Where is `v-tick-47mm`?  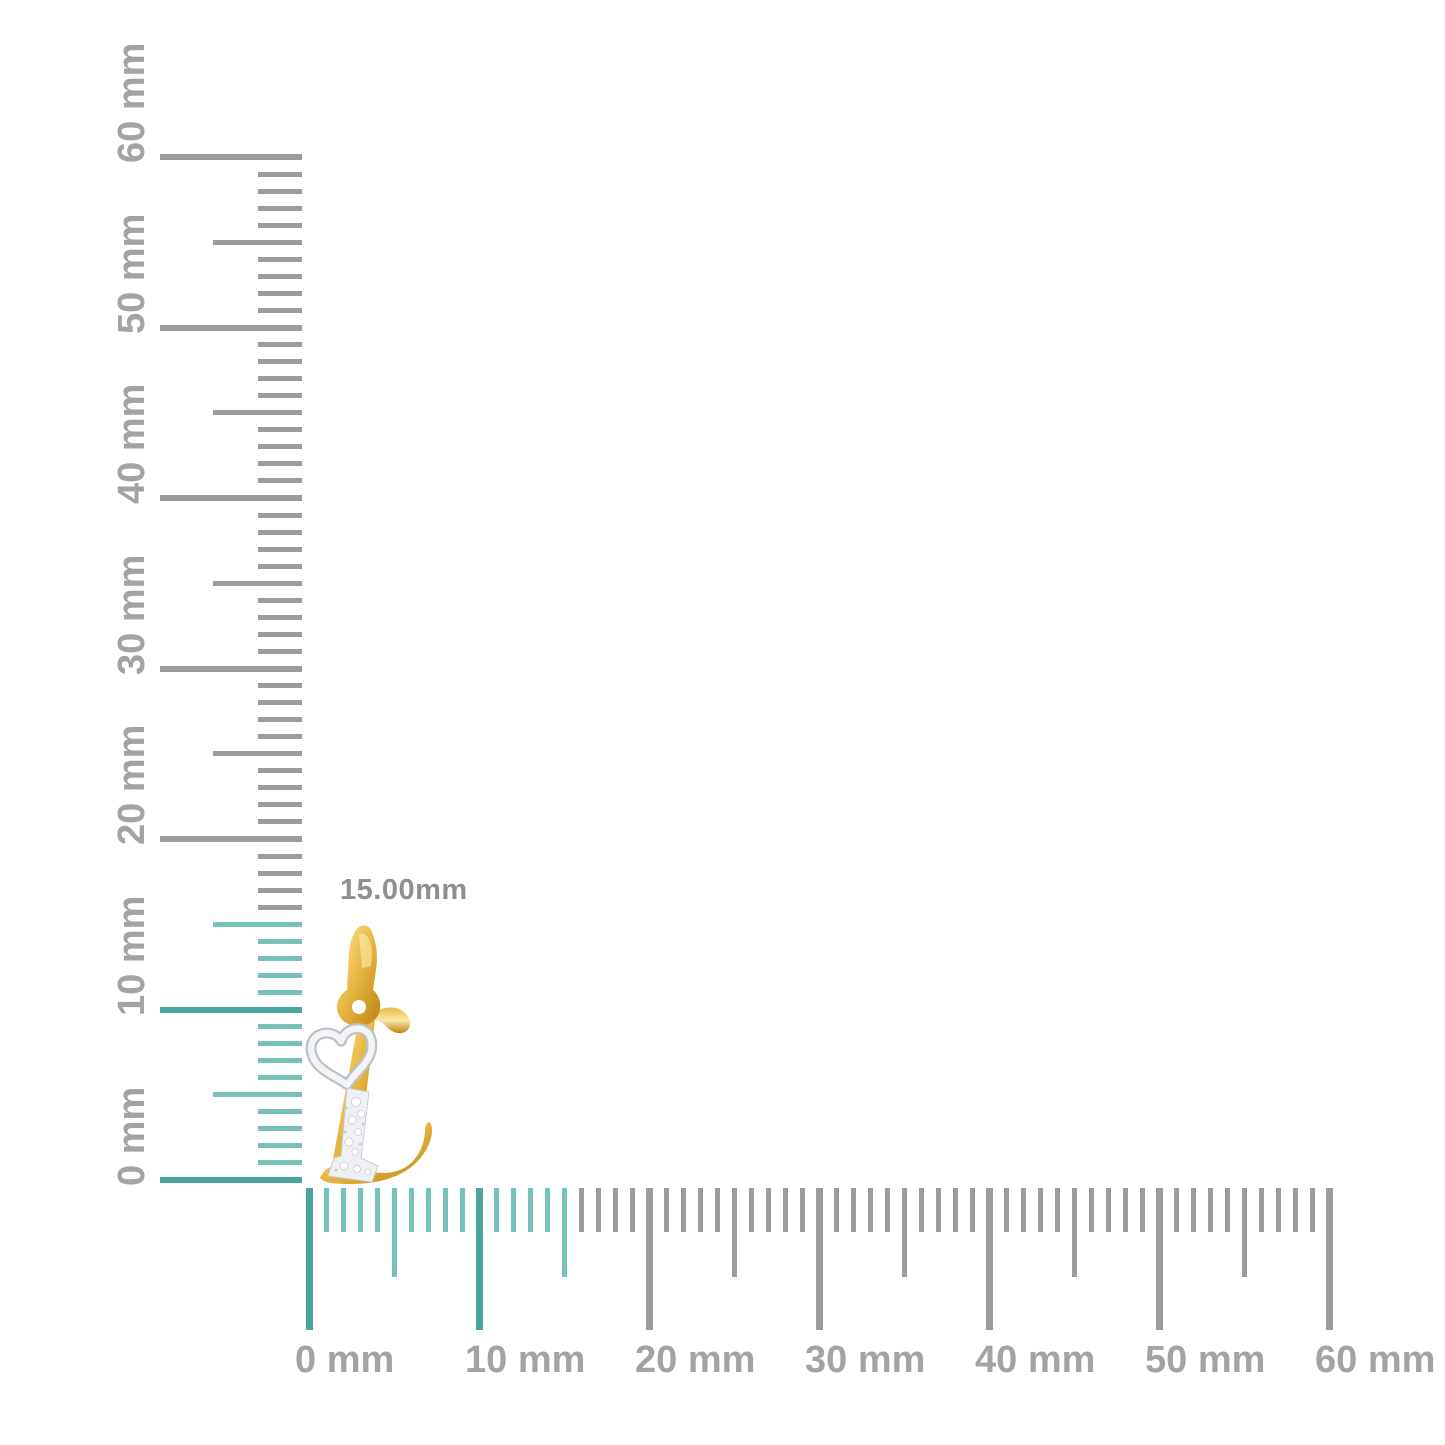
v-tick-47mm is located at coordinates (280, 379).